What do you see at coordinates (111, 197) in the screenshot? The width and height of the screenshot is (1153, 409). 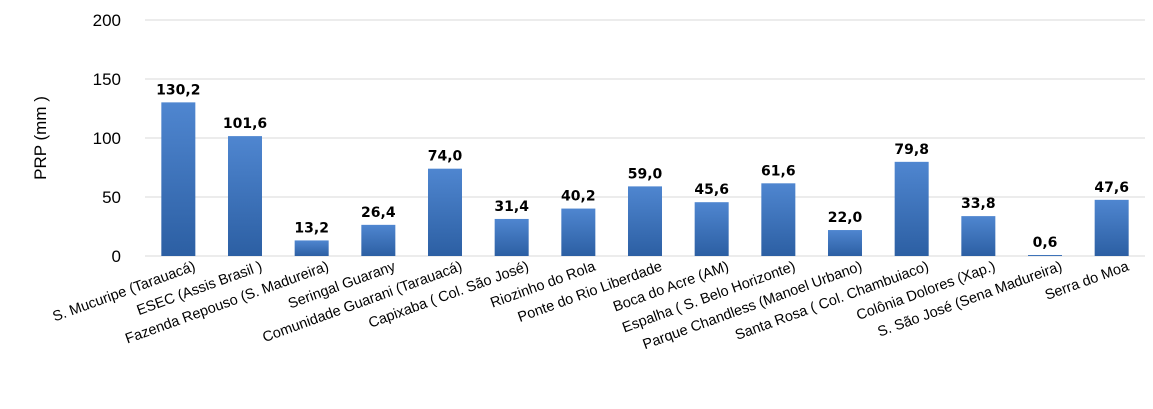 I see `y-tick-label: 50` at bounding box center [111, 197].